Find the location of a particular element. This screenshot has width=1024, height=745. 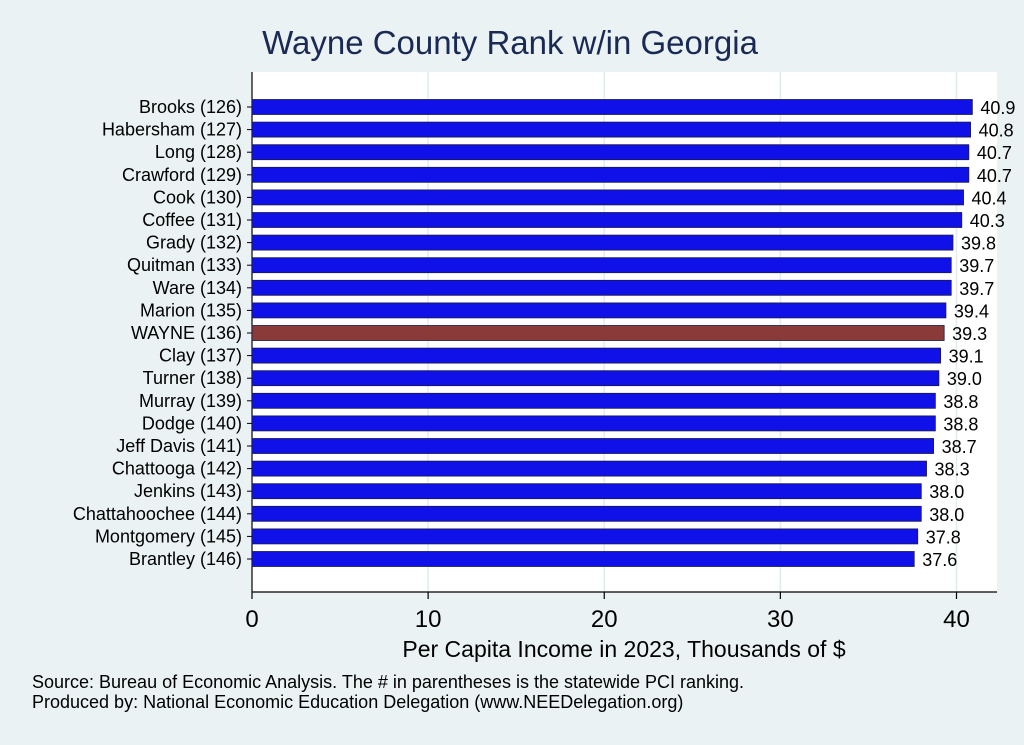

category-label: Murray (139) is located at coordinates (190, 401).